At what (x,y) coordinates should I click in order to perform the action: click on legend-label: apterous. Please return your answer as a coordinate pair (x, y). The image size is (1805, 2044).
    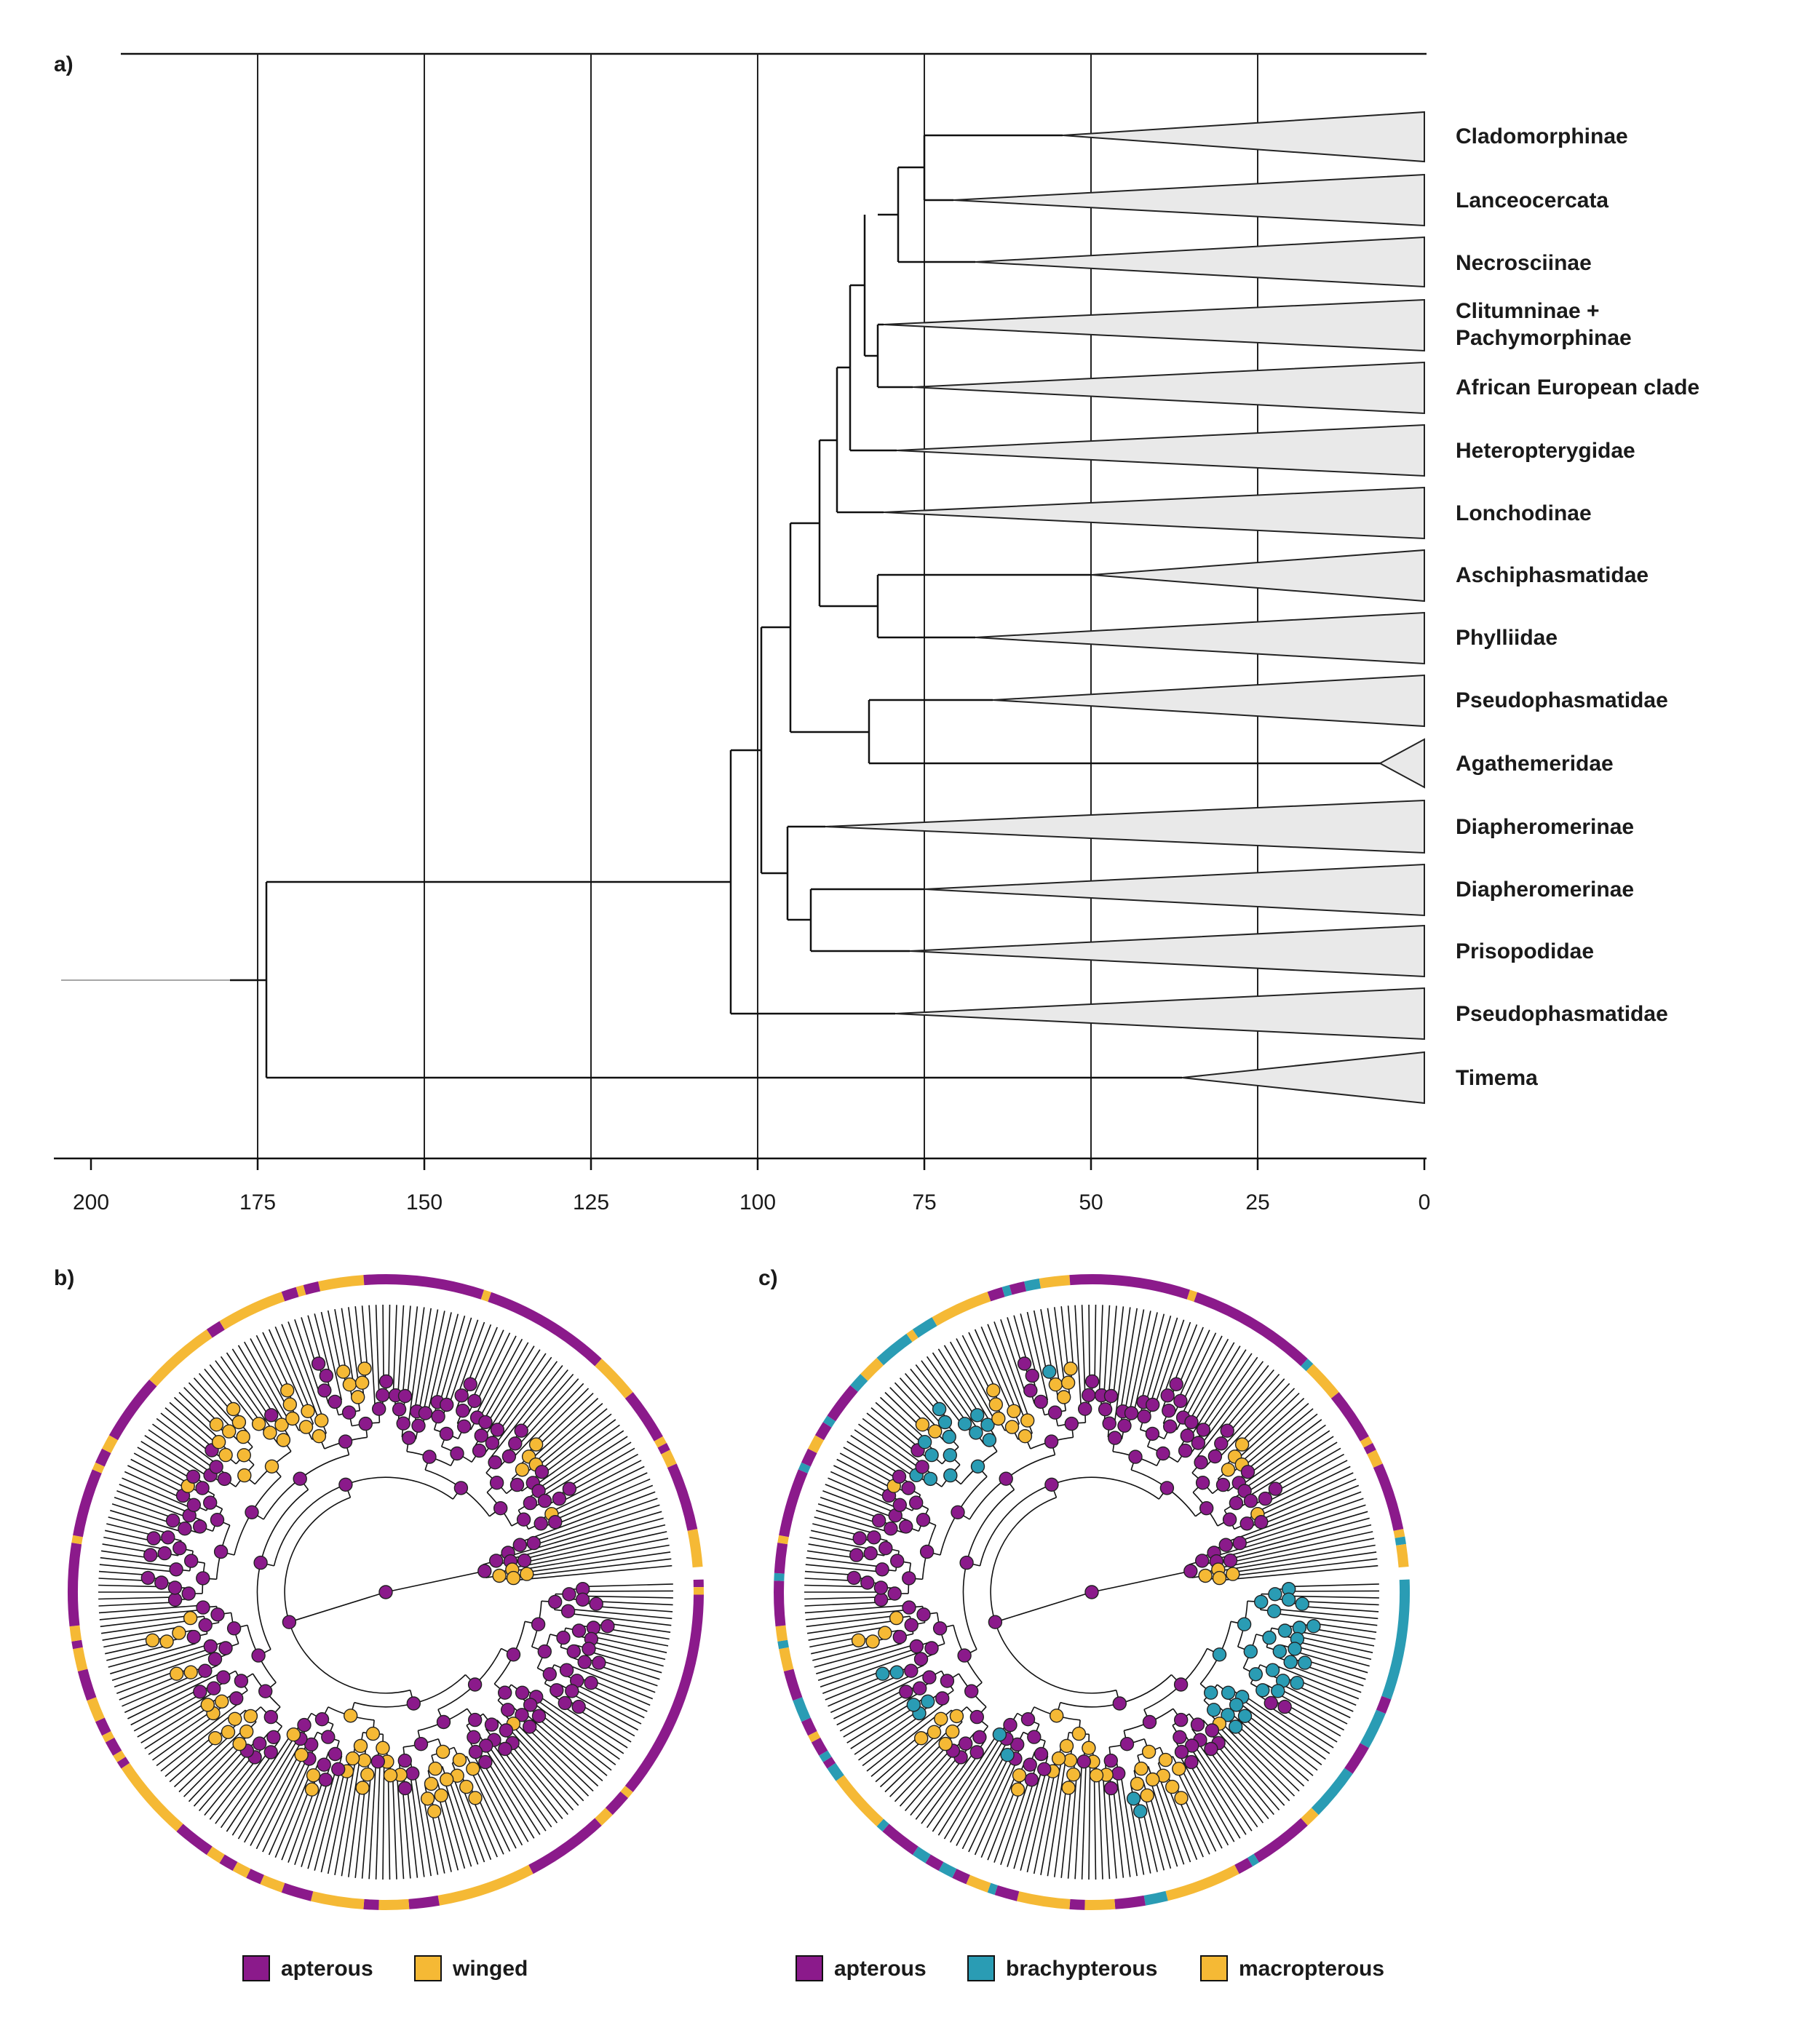
    Looking at the image, I should click on (880, 1969).